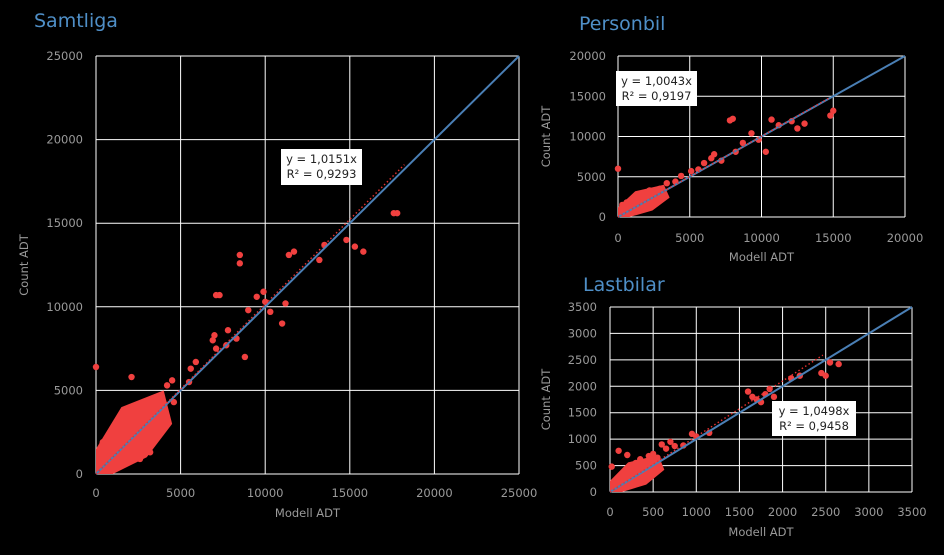  I want to click on y-tick-label: 5000, so click(591, 177).